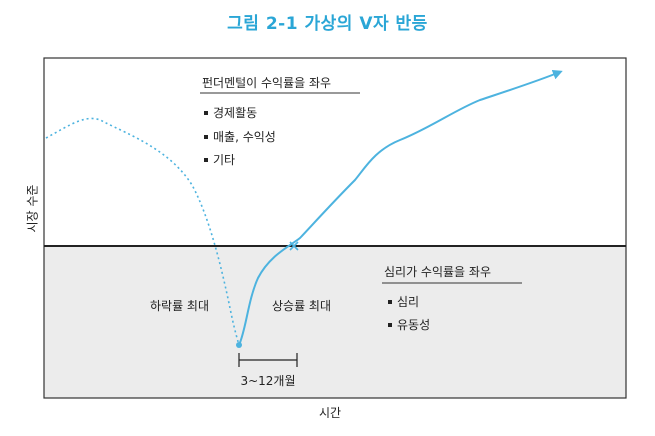  What do you see at coordinates (239, 345) in the screenshot?
I see `trough-point` at bounding box center [239, 345].